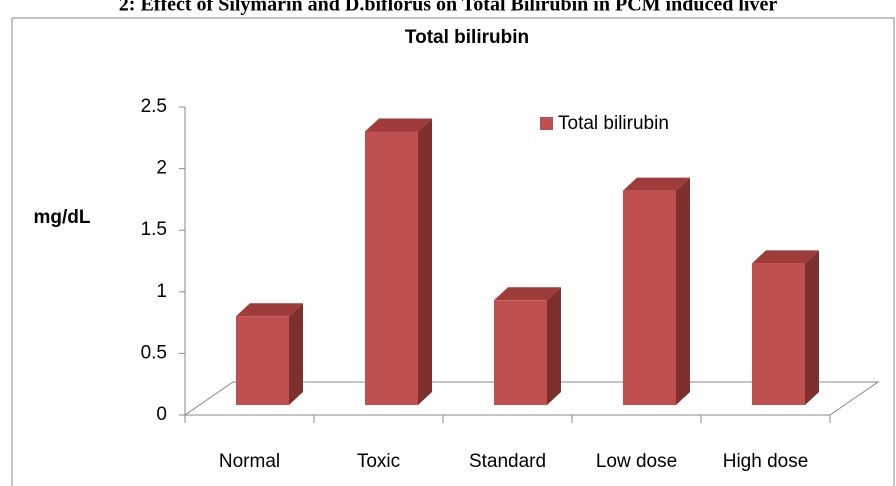 This screenshot has height=486, width=896. Describe the element at coordinates (766, 461) in the screenshot. I see `x-tick-label: High dose` at that location.